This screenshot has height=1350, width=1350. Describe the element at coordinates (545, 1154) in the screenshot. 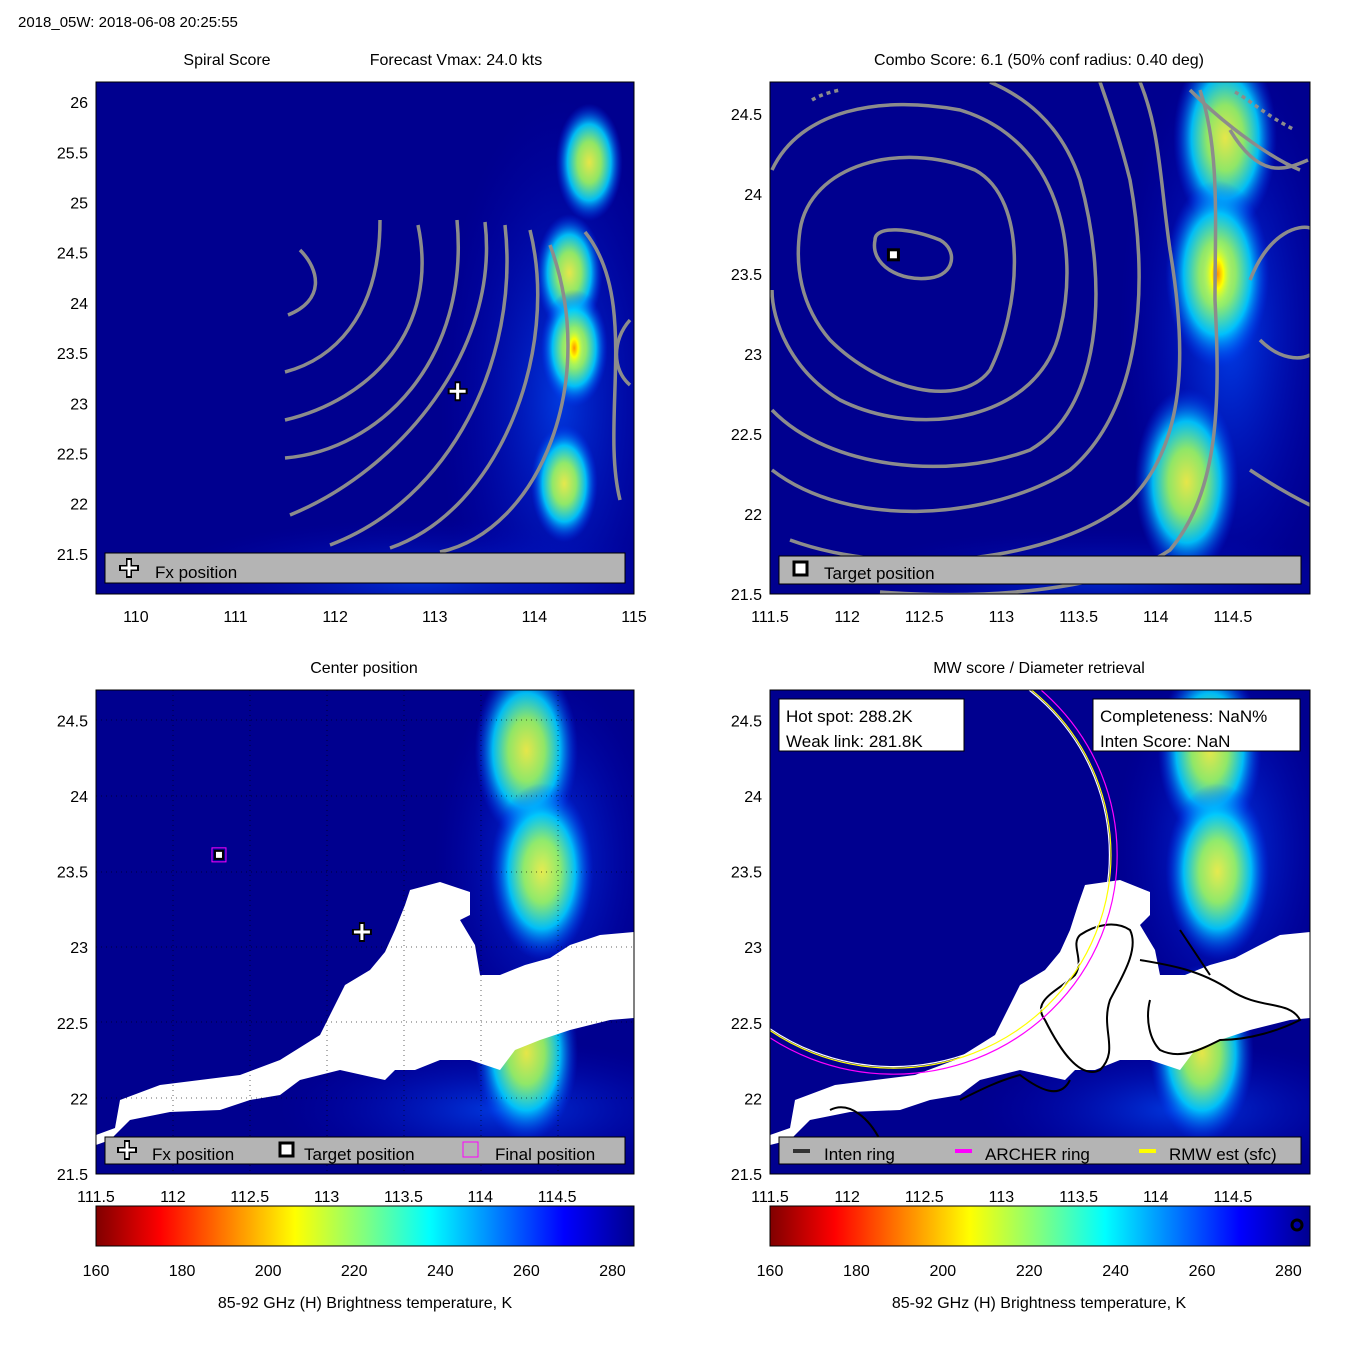

I see `legend-label: Final position` at that location.